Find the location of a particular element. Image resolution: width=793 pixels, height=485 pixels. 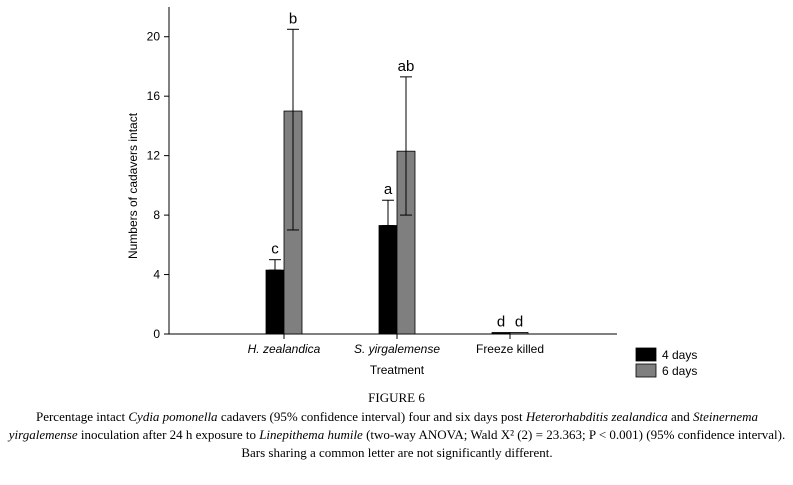

caption-species-1: Cydia pomonella is located at coordinates (173, 416).